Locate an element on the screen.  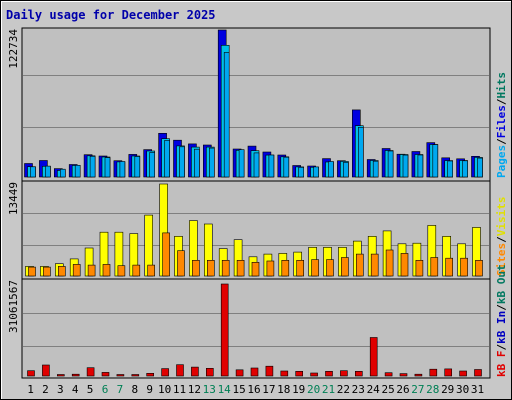
x-tick-label-day-5: 5 is located at coordinates (90, 389).